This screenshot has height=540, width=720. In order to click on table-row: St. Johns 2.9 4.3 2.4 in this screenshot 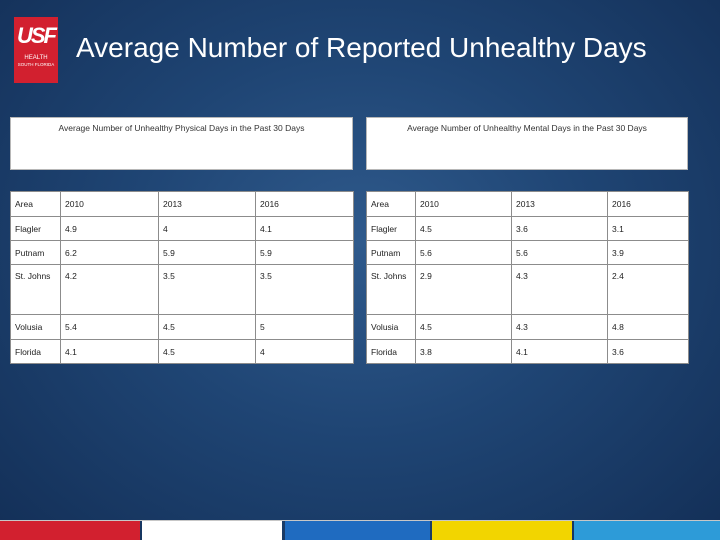, I will do `click(527, 289)`.